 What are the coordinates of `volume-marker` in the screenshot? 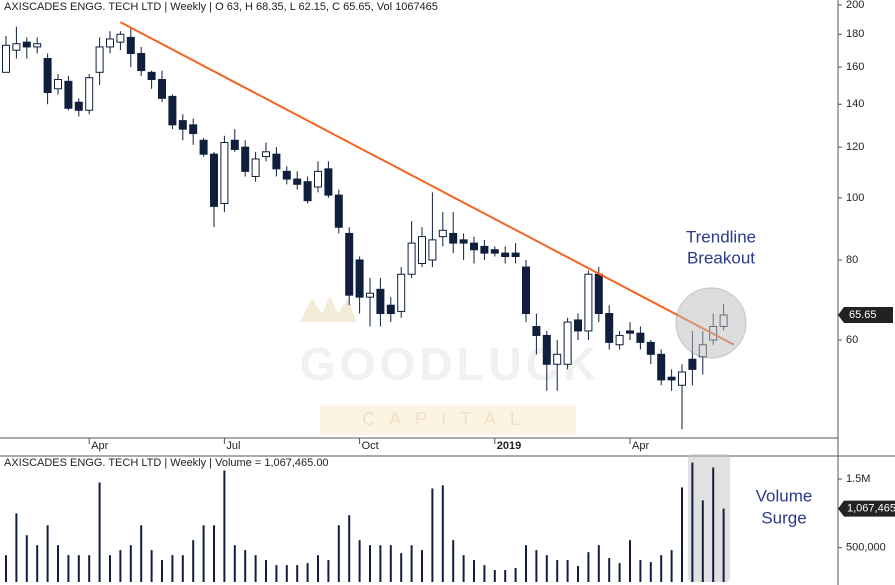 It's located at (866, 508).